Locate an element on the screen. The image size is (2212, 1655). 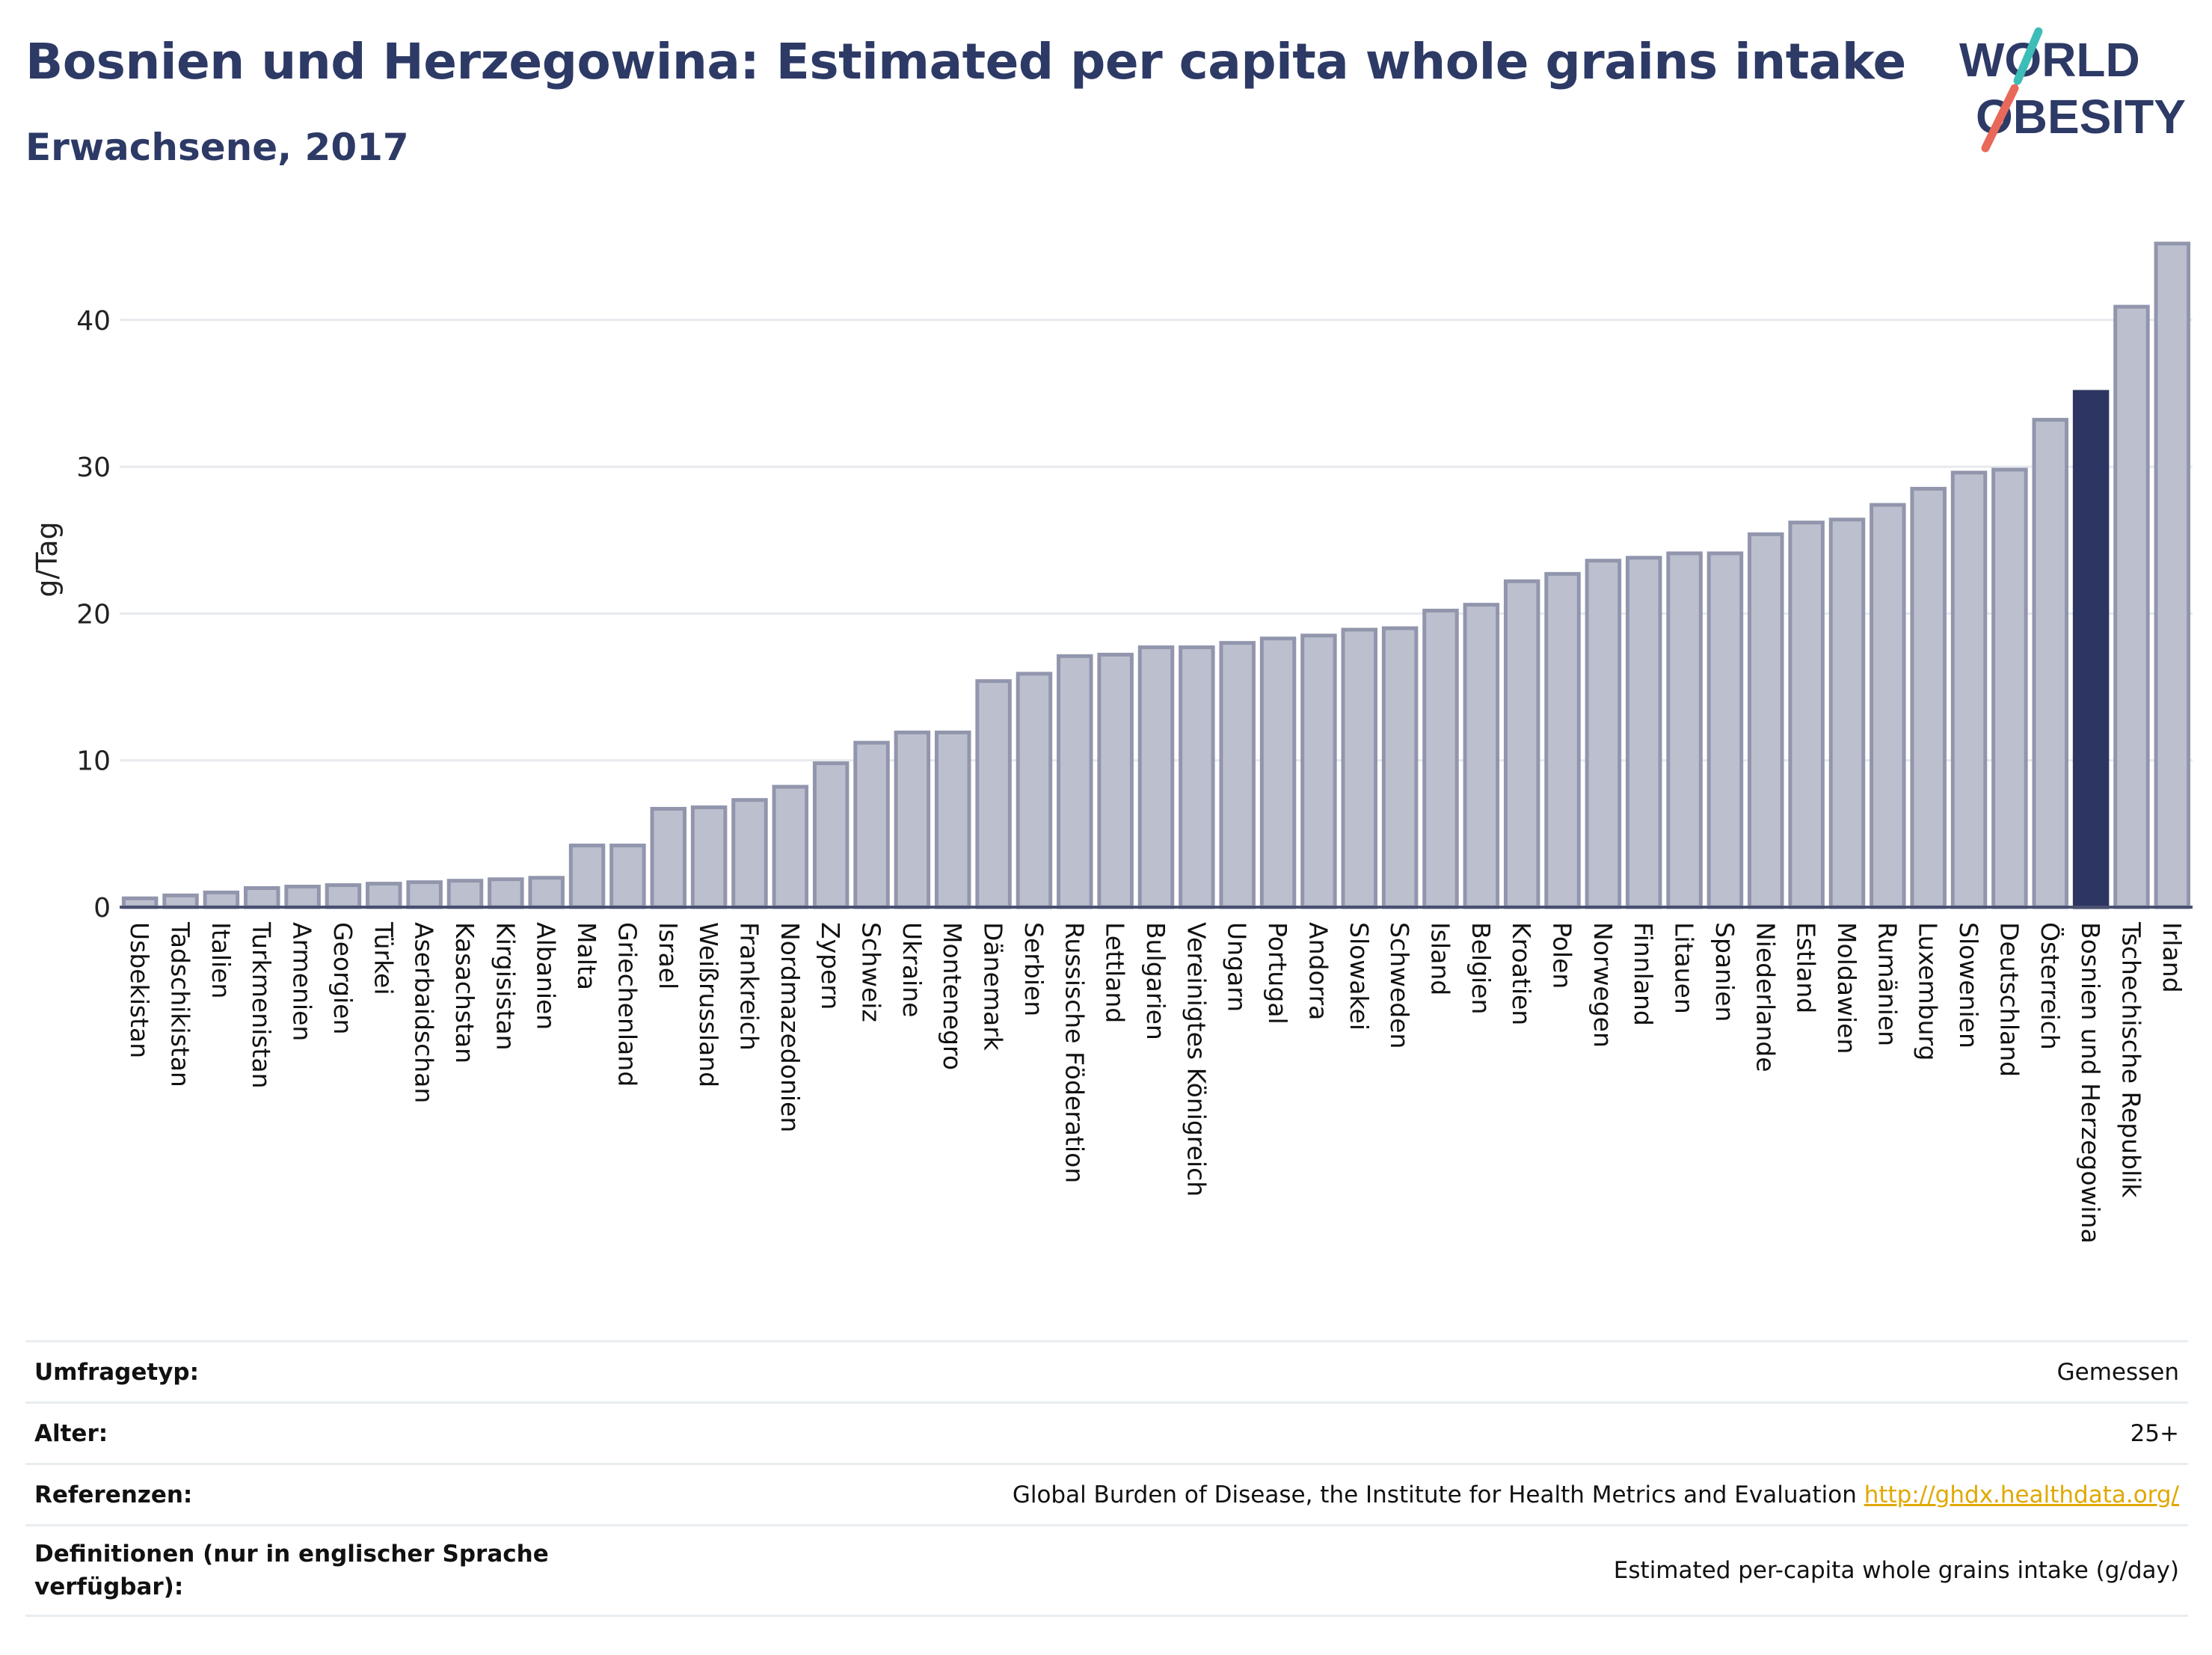
y-tick-label: 30 is located at coordinates (93, 467).